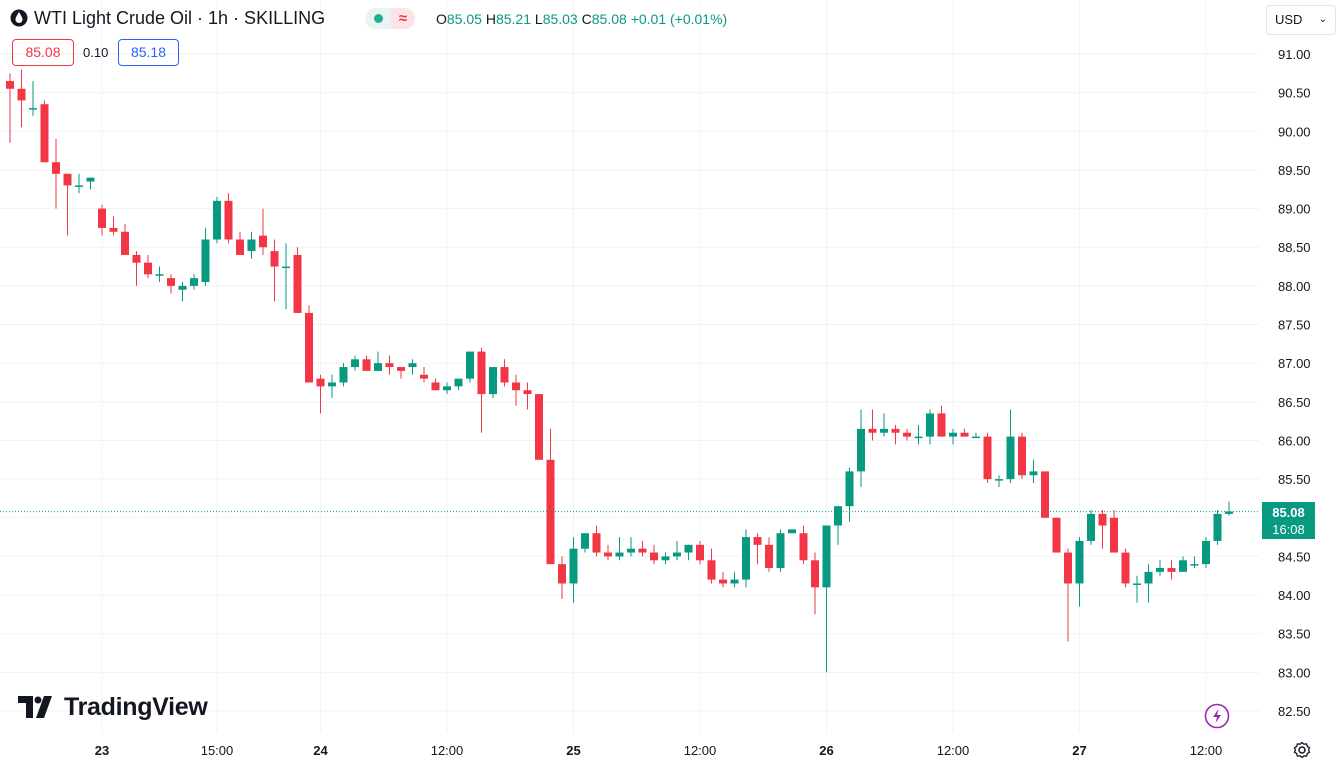  Describe the element at coordinates (538, 19) in the screenshot. I see `low-label: L` at that location.